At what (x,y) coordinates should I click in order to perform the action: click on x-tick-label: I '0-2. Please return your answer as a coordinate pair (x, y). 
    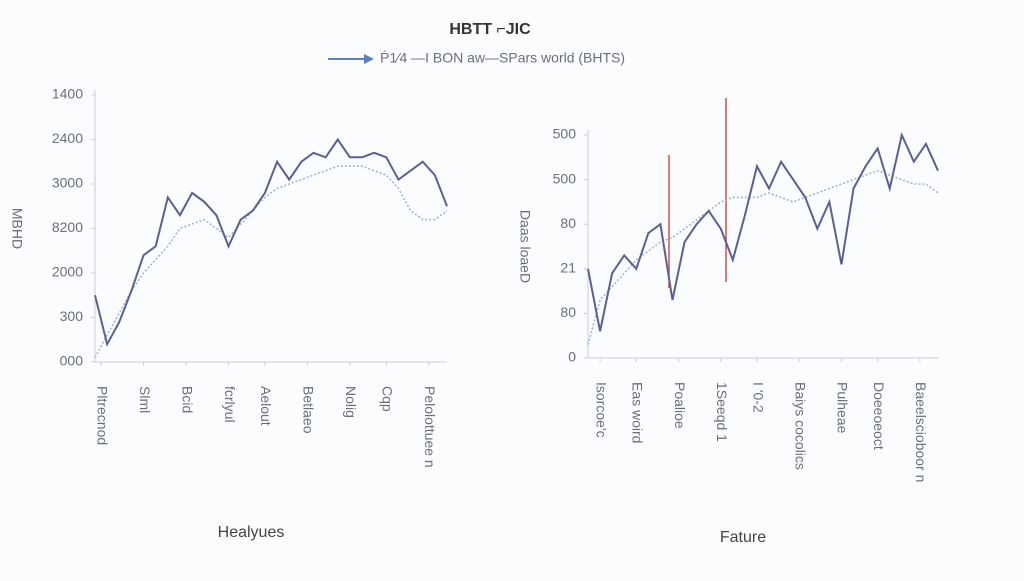
    Looking at the image, I should click on (758, 397).